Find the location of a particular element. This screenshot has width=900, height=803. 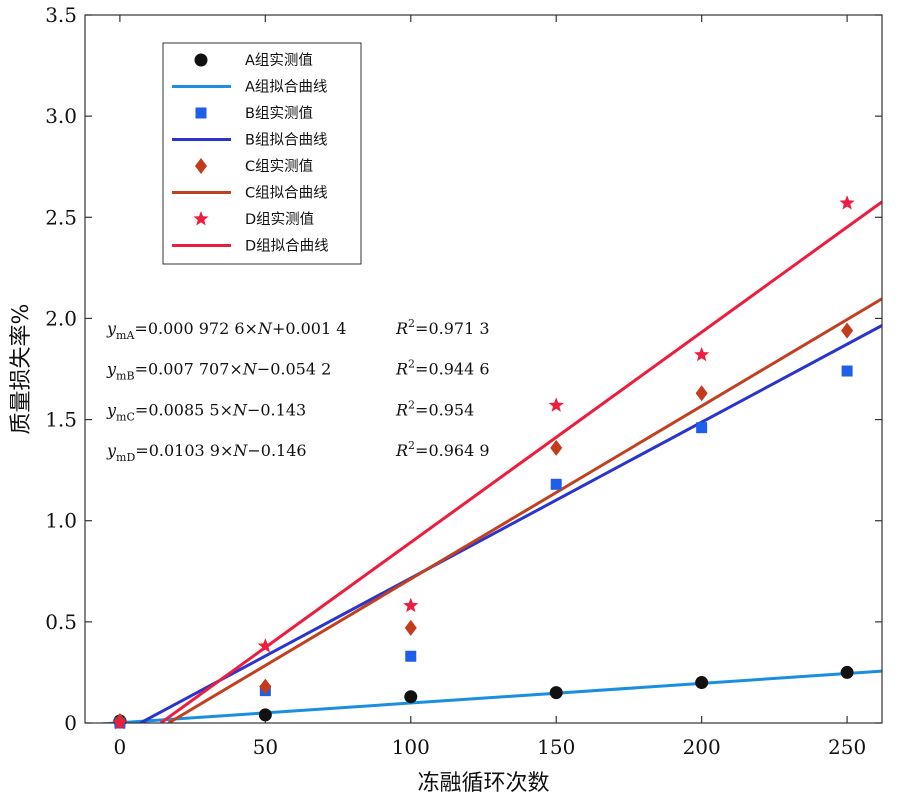

x-tick-label: 50 is located at coordinates (265, 747).